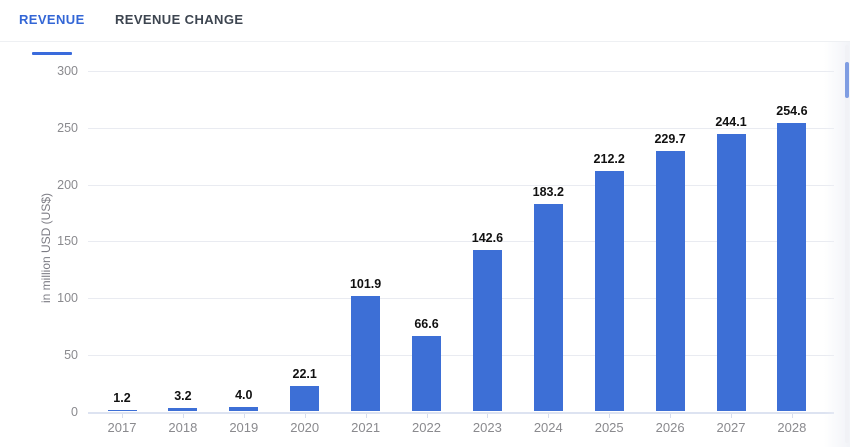 This screenshot has width=850, height=447. What do you see at coordinates (305, 427) in the screenshot?
I see `x-label-2020: 2020` at bounding box center [305, 427].